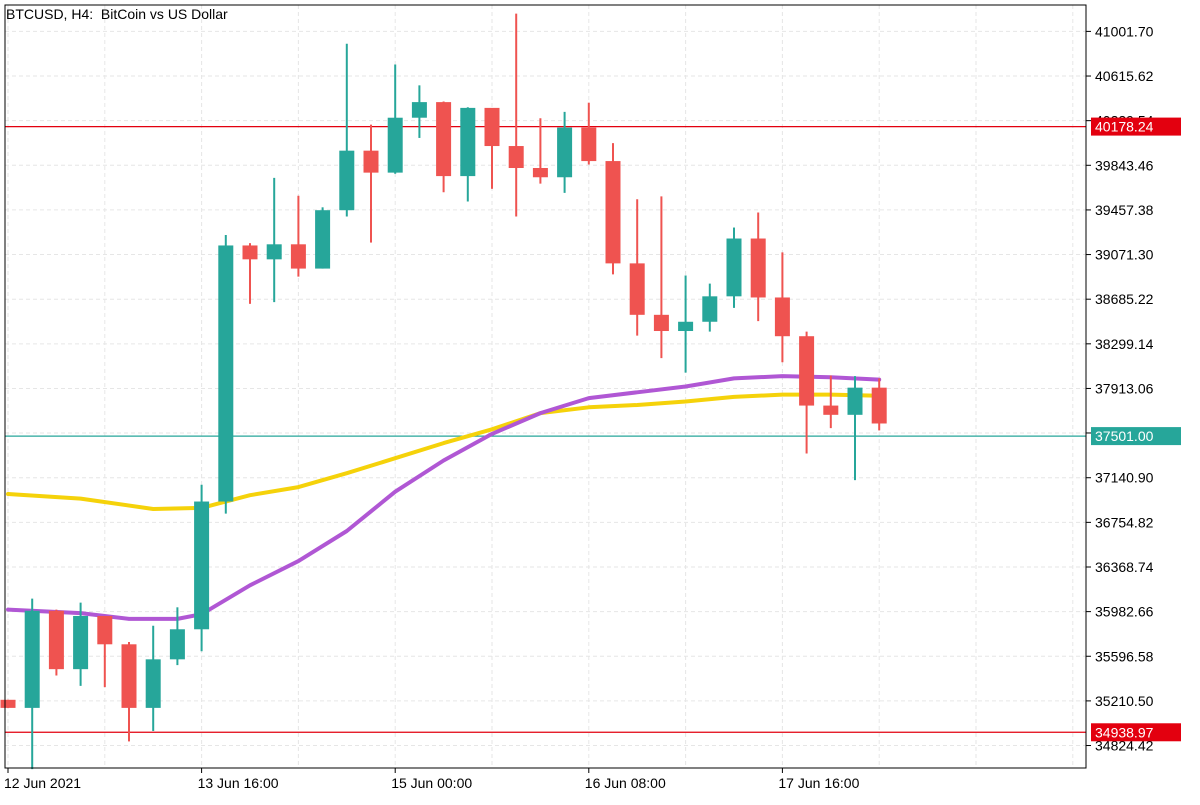 The width and height of the screenshot is (1200, 805). Describe the element at coordinates (431, 783) in the screenshot. I see `x-tick-label: 15 Jun 00:00` at that location.